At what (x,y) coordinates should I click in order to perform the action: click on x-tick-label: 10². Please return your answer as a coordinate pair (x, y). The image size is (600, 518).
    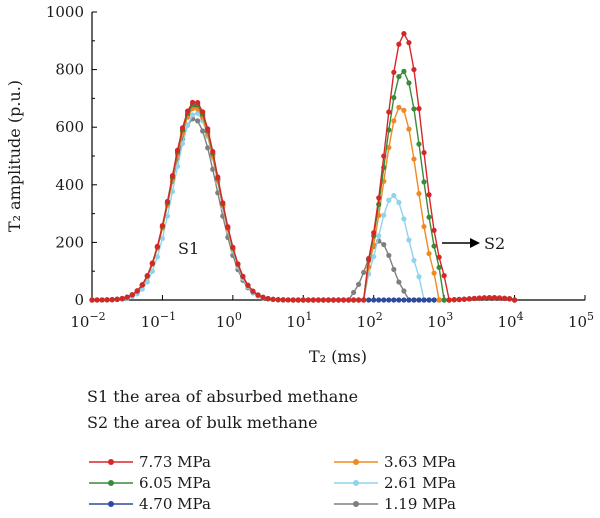
    Looking at the image, I should click on (370, 320).